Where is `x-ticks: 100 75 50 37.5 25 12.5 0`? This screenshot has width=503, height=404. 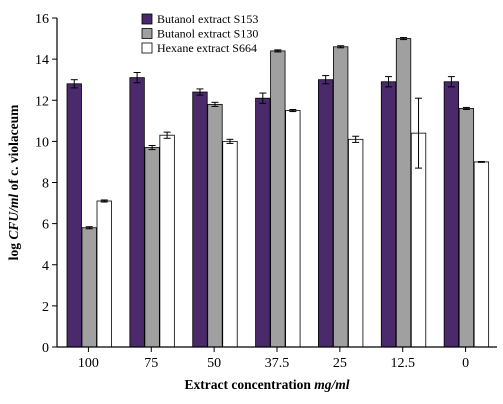
x-ticks: 100 75 50 37.5 25 12.5 0 is located at coordinates (273, 359).